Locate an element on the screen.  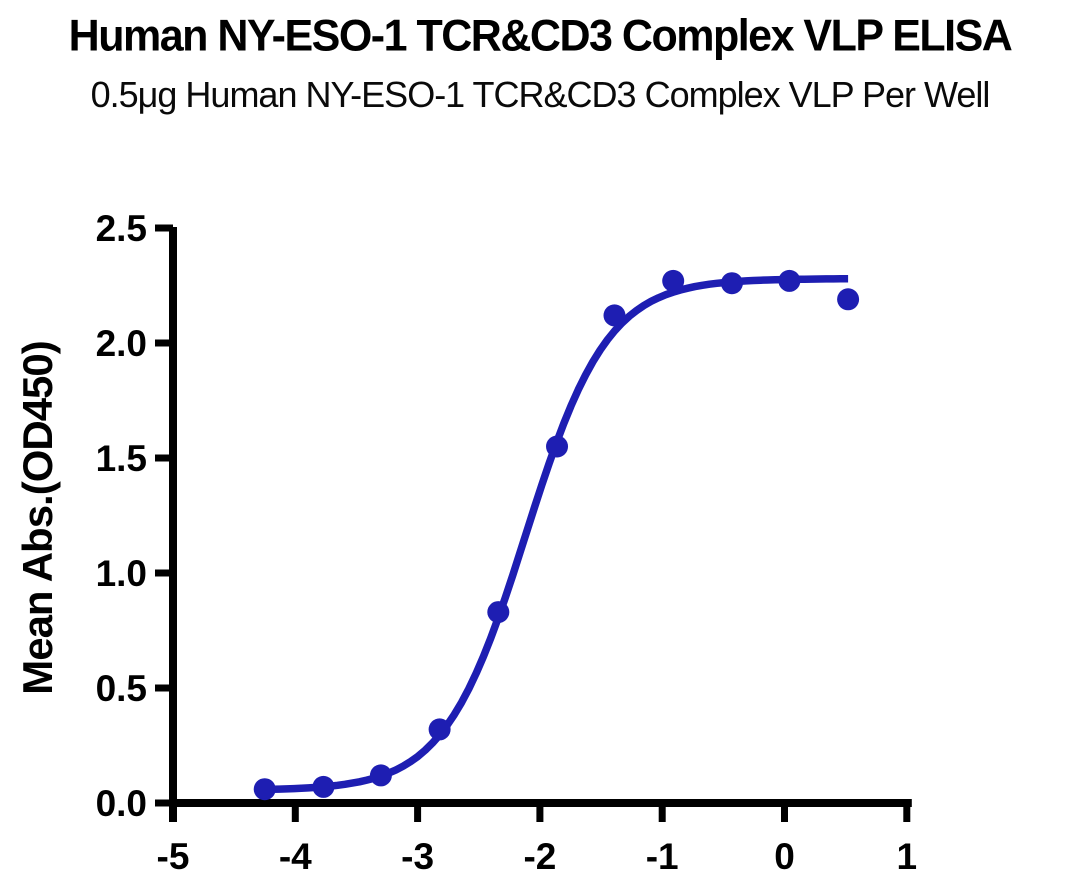
y-tick-label: 1.5 is located at coordinates (121, 458).